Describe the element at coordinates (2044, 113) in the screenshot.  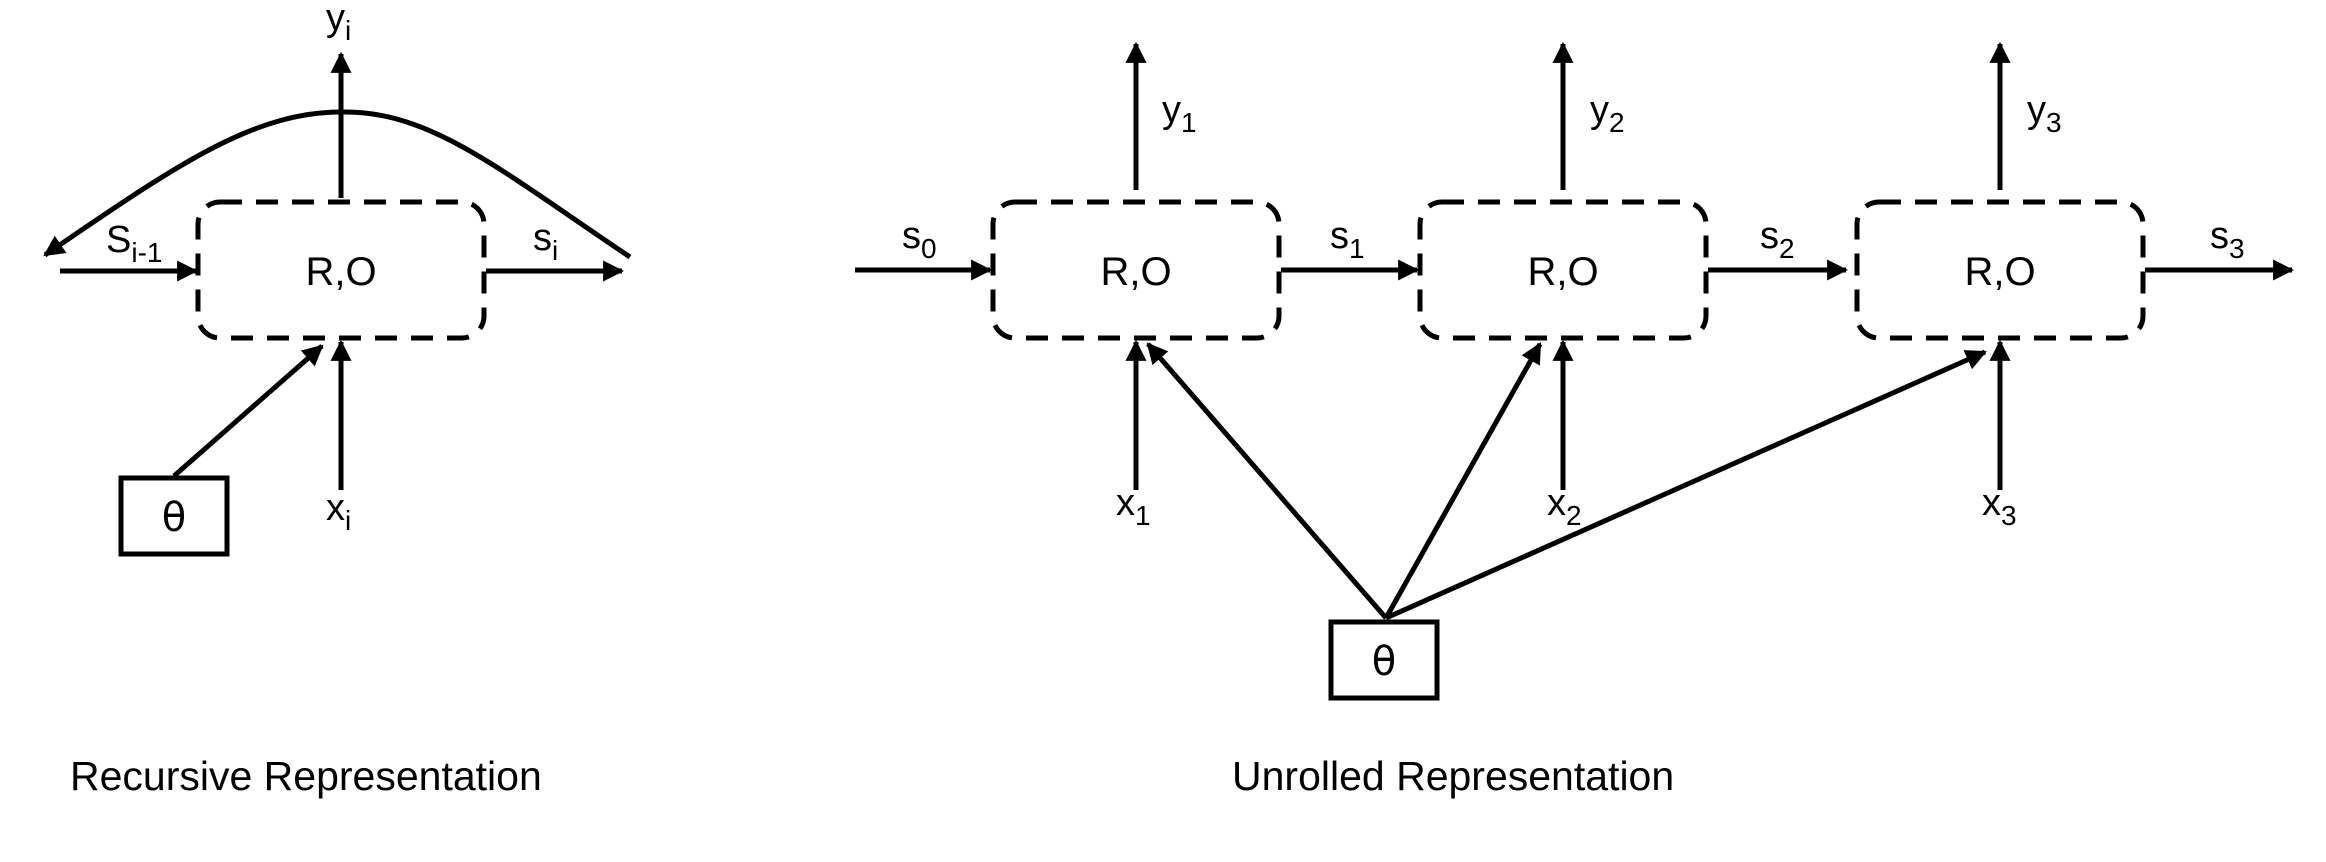
I see `unrolled-output-3-label: y3` at that location.